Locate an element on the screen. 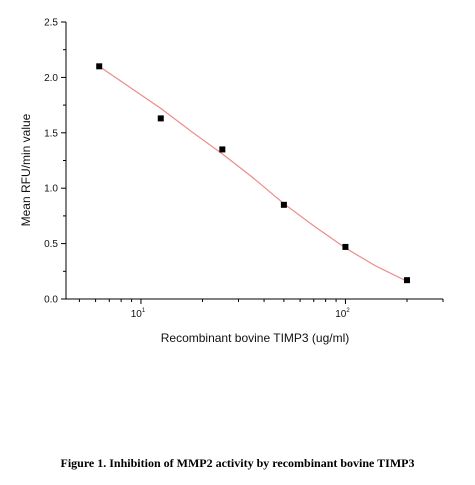 This screenshot has height=485, width=475. y-axis-title: Mean RFU/min value is located at coordinates (26, 169).